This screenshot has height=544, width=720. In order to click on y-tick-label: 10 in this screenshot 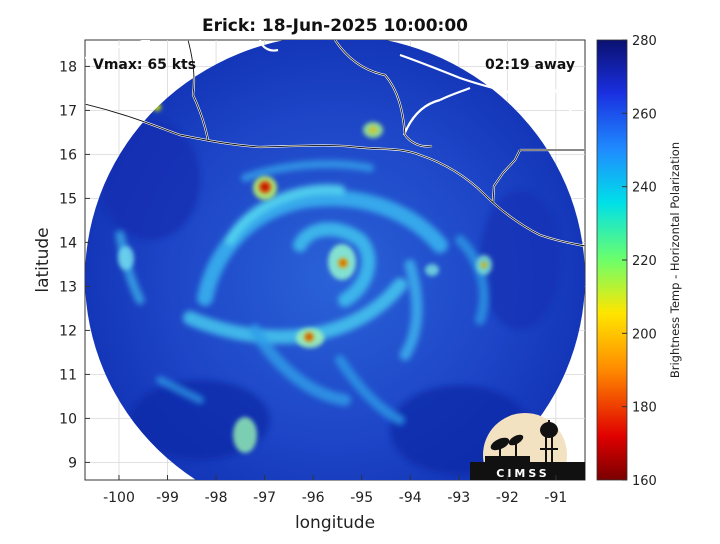, I will do `click(68, 419)`.